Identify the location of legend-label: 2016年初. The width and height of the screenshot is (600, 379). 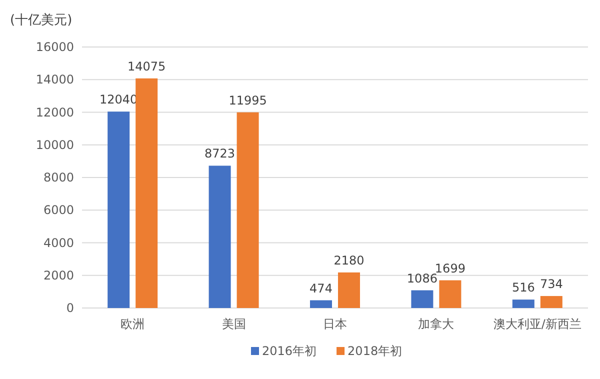
(289, 351).